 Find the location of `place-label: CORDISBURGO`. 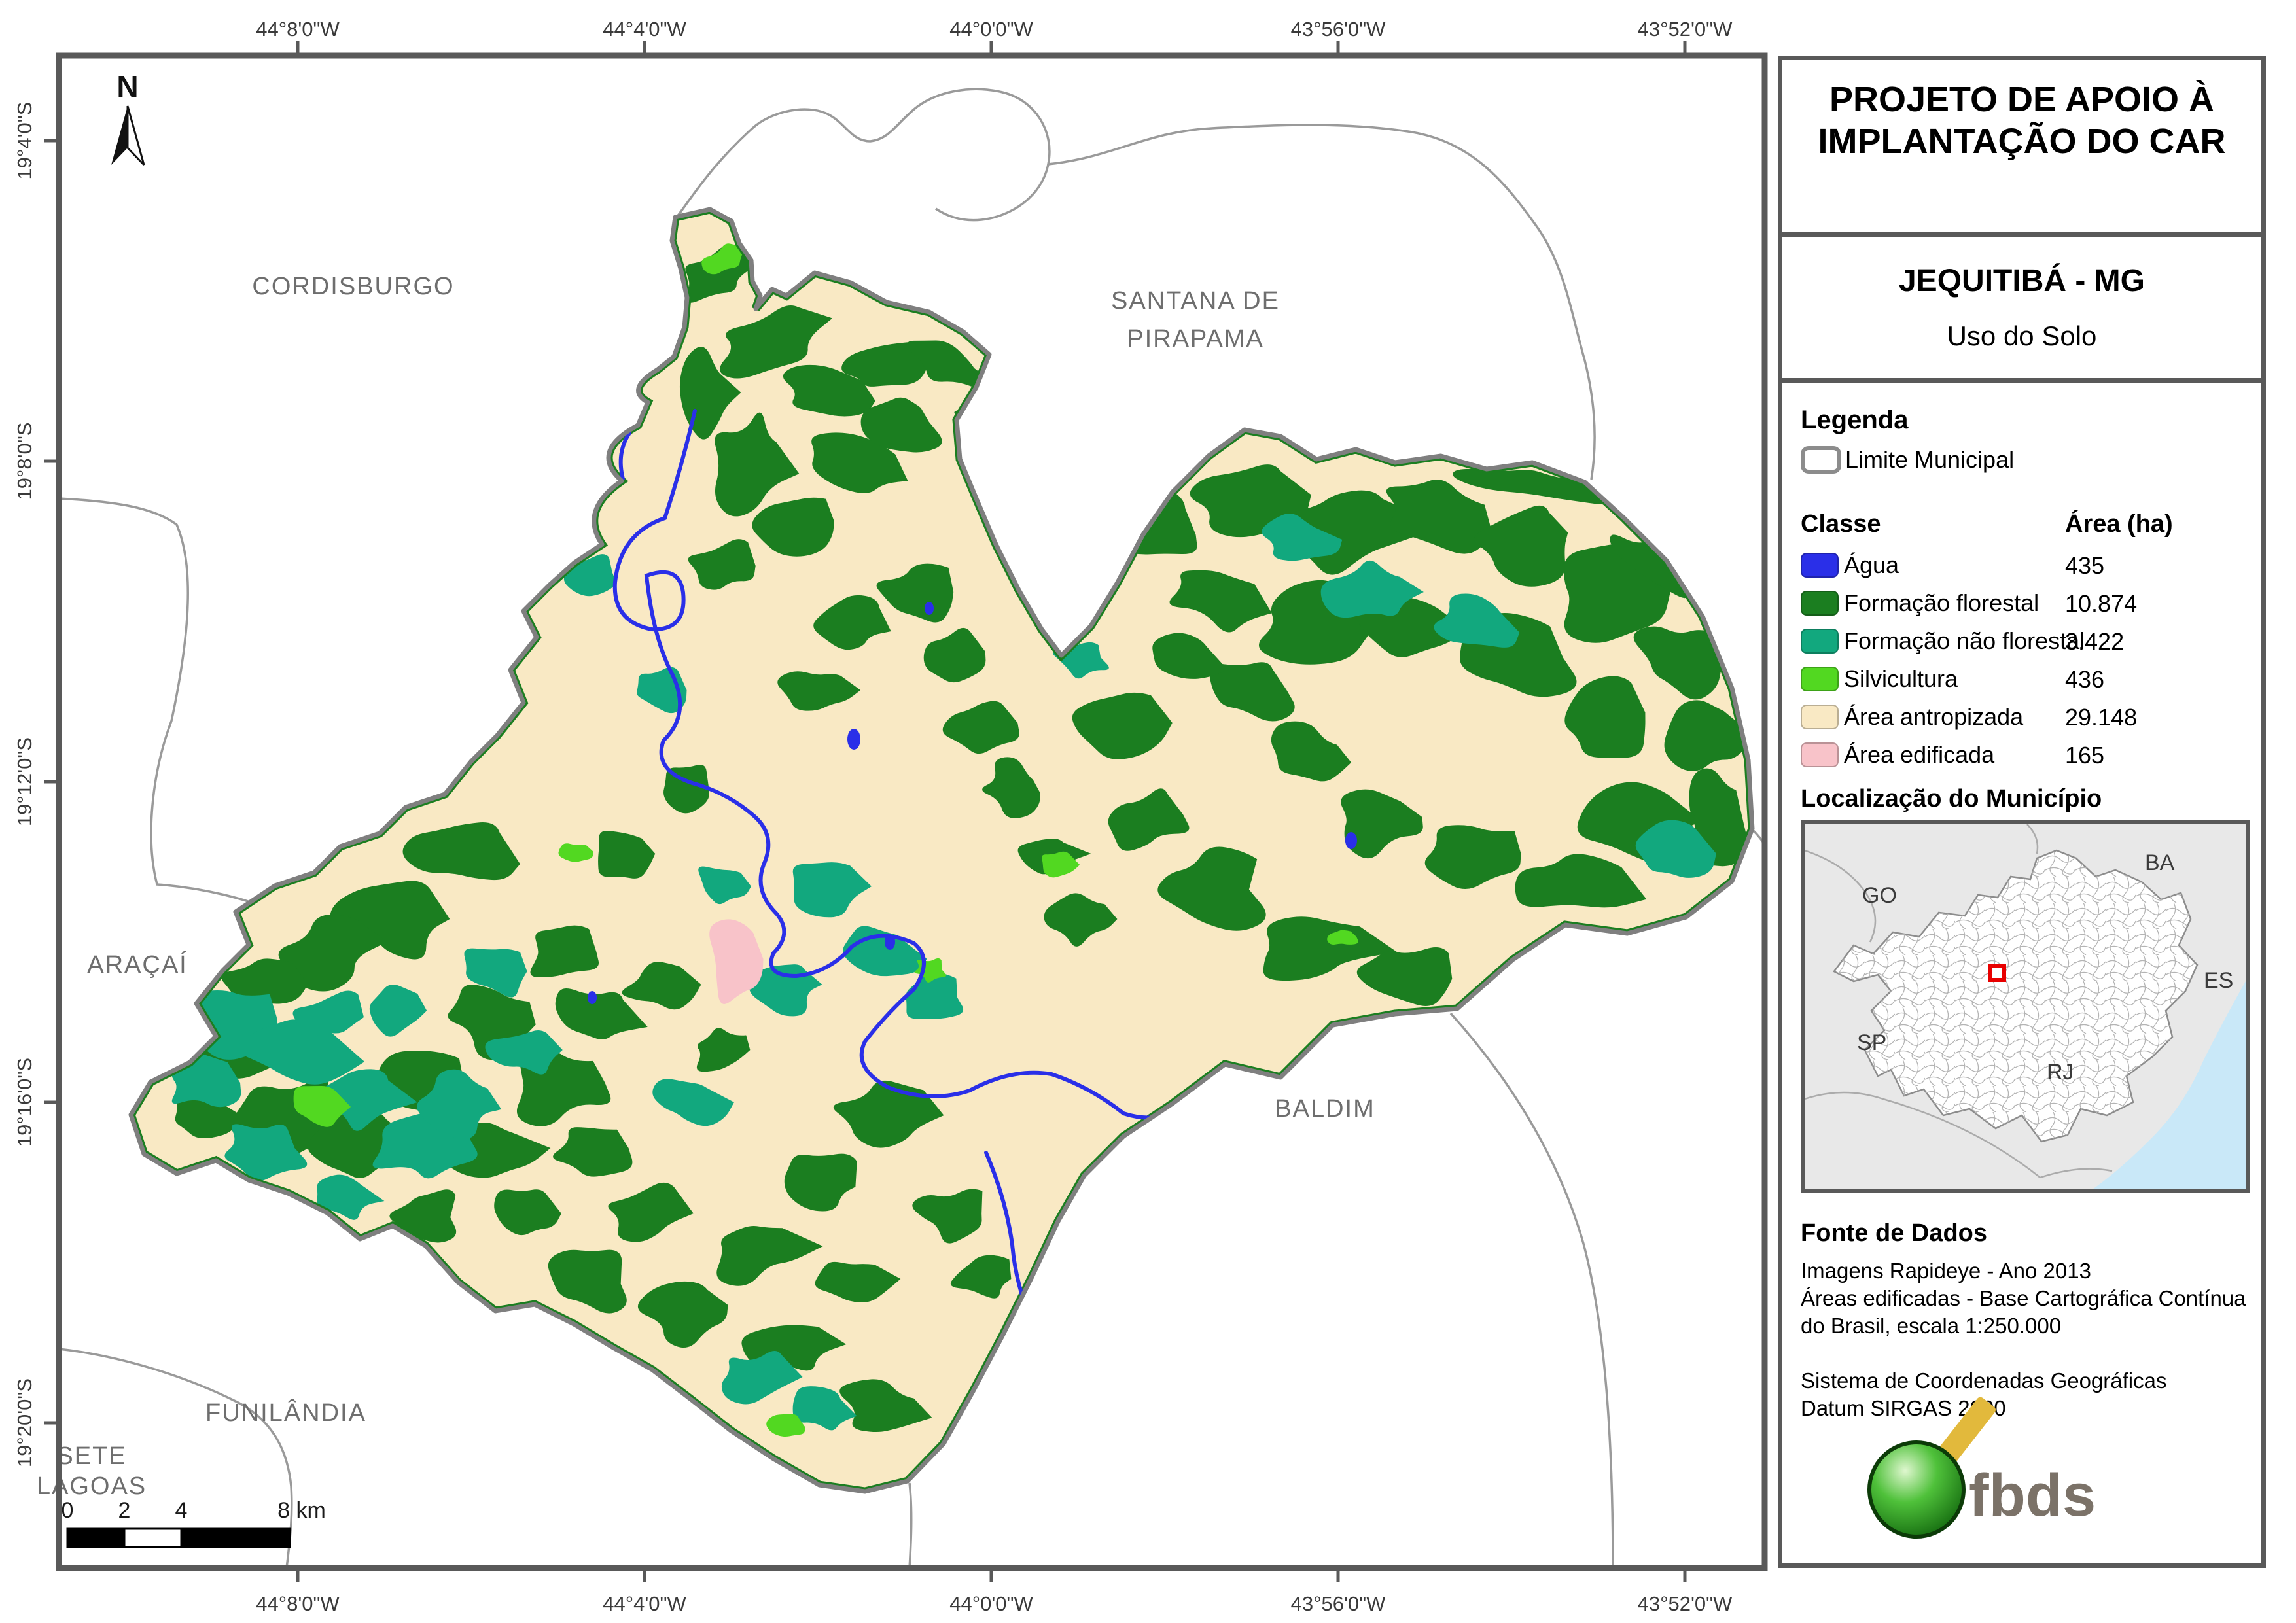

place-label: CORDISBURGO is located at coordinates (353, 287).